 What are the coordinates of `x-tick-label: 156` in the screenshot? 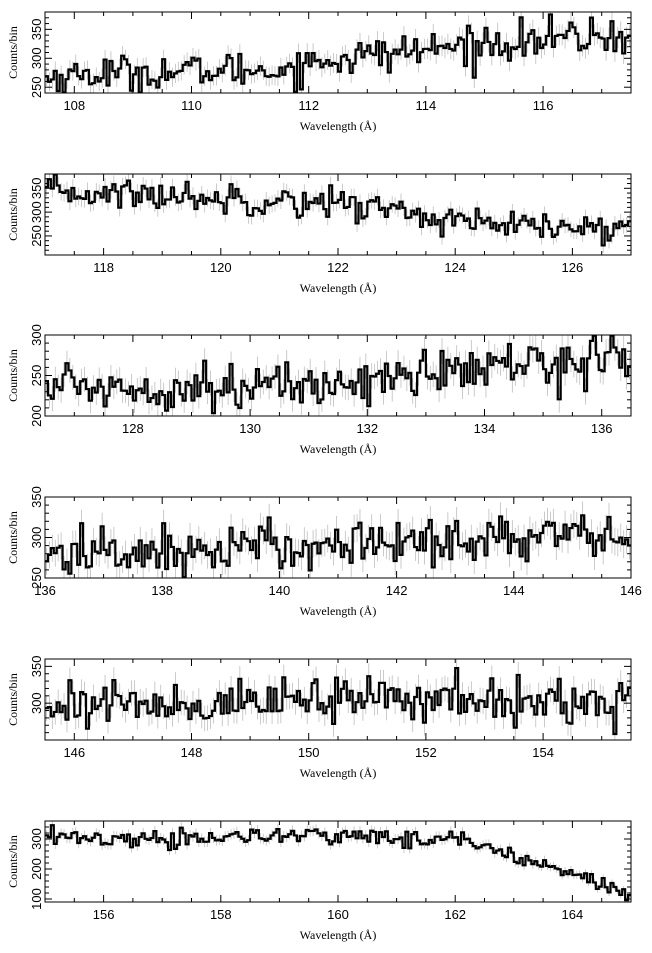 It's located at (104, 914).